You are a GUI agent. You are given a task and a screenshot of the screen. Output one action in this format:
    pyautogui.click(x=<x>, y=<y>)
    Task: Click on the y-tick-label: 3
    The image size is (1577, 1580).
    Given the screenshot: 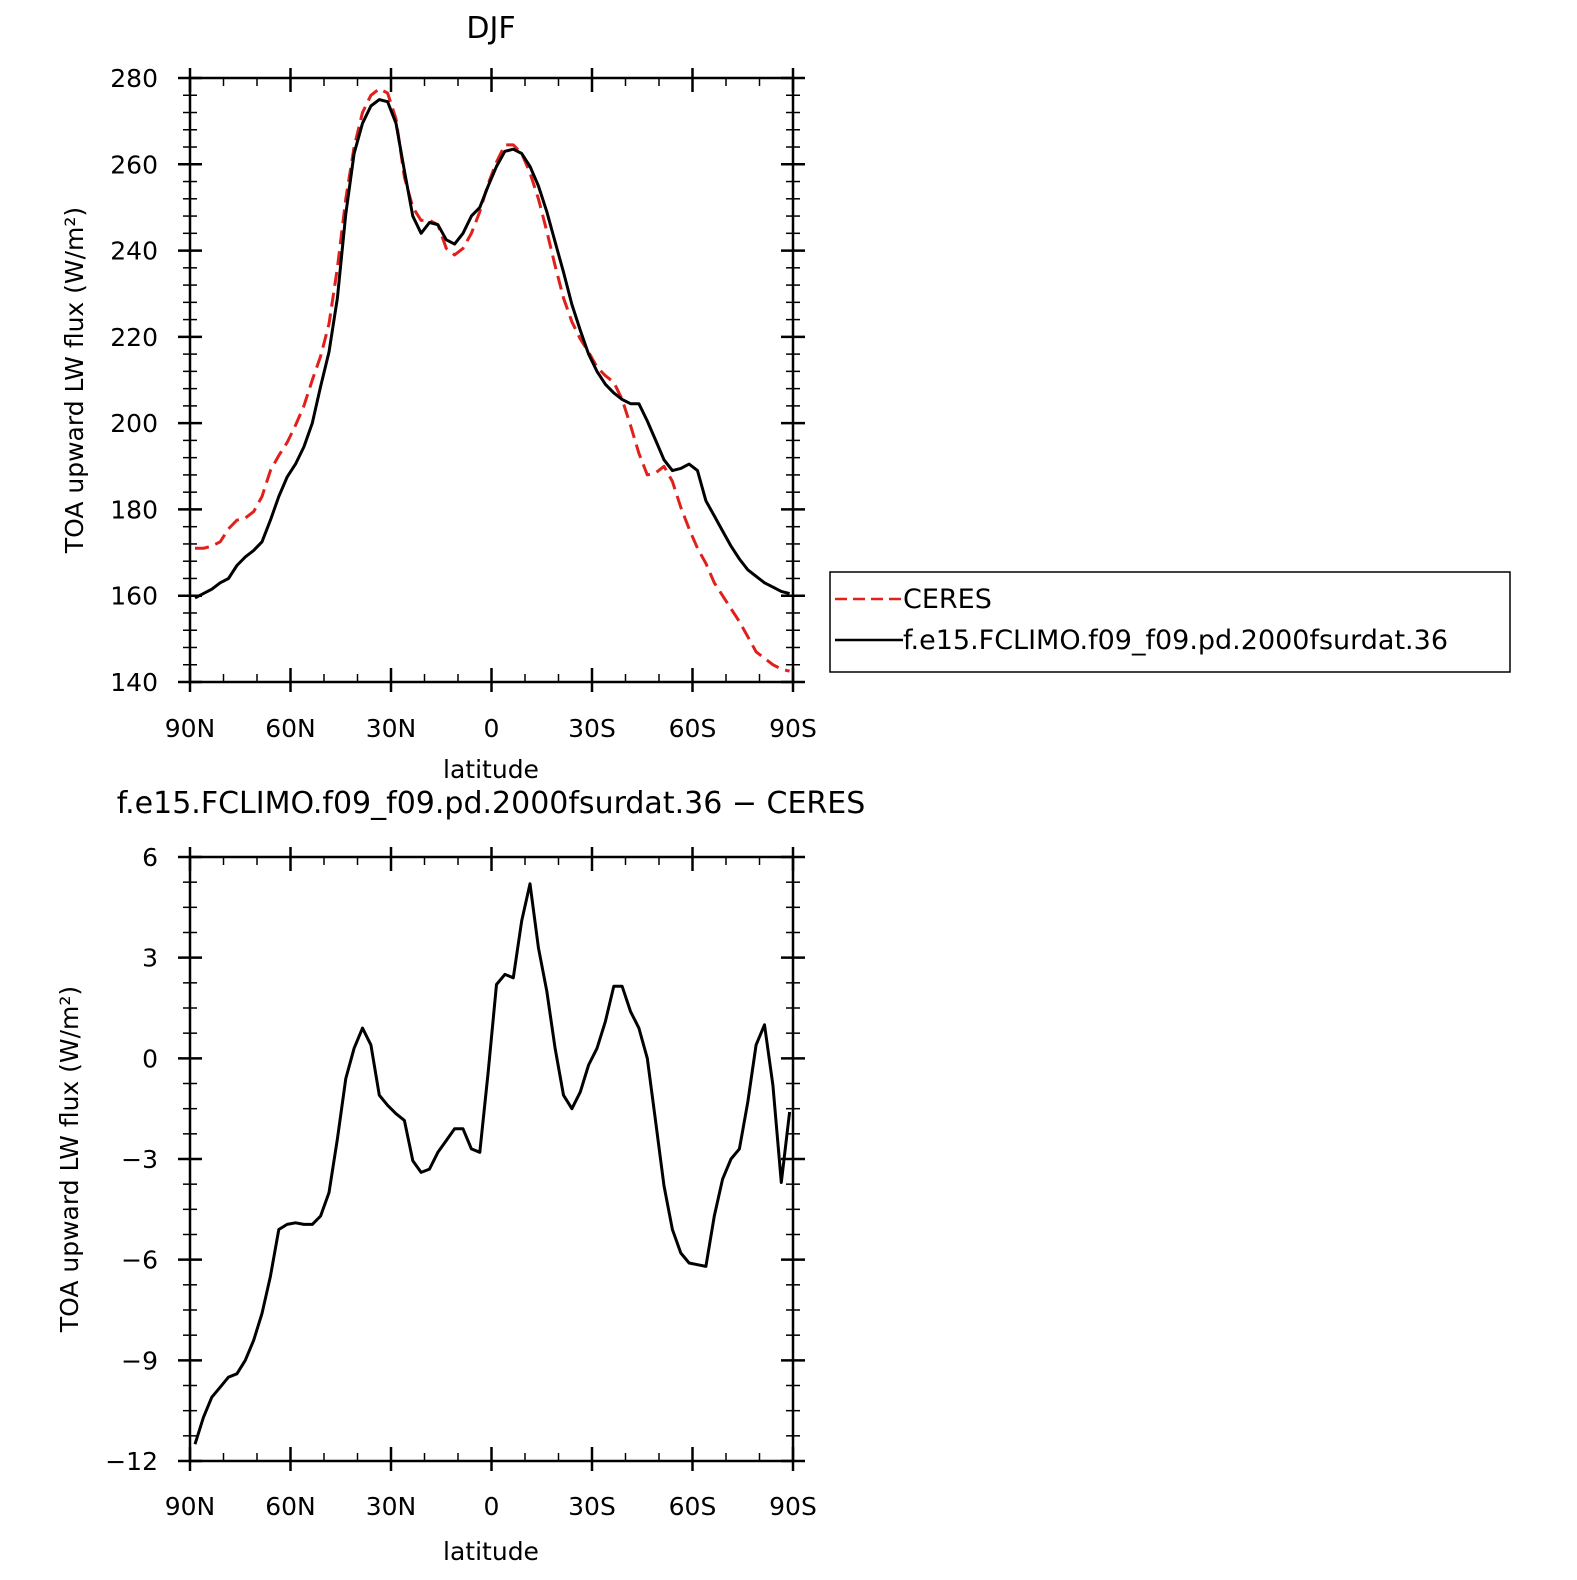 What is the action you would take?
    pyautogui.click(x=150, y=958)
    